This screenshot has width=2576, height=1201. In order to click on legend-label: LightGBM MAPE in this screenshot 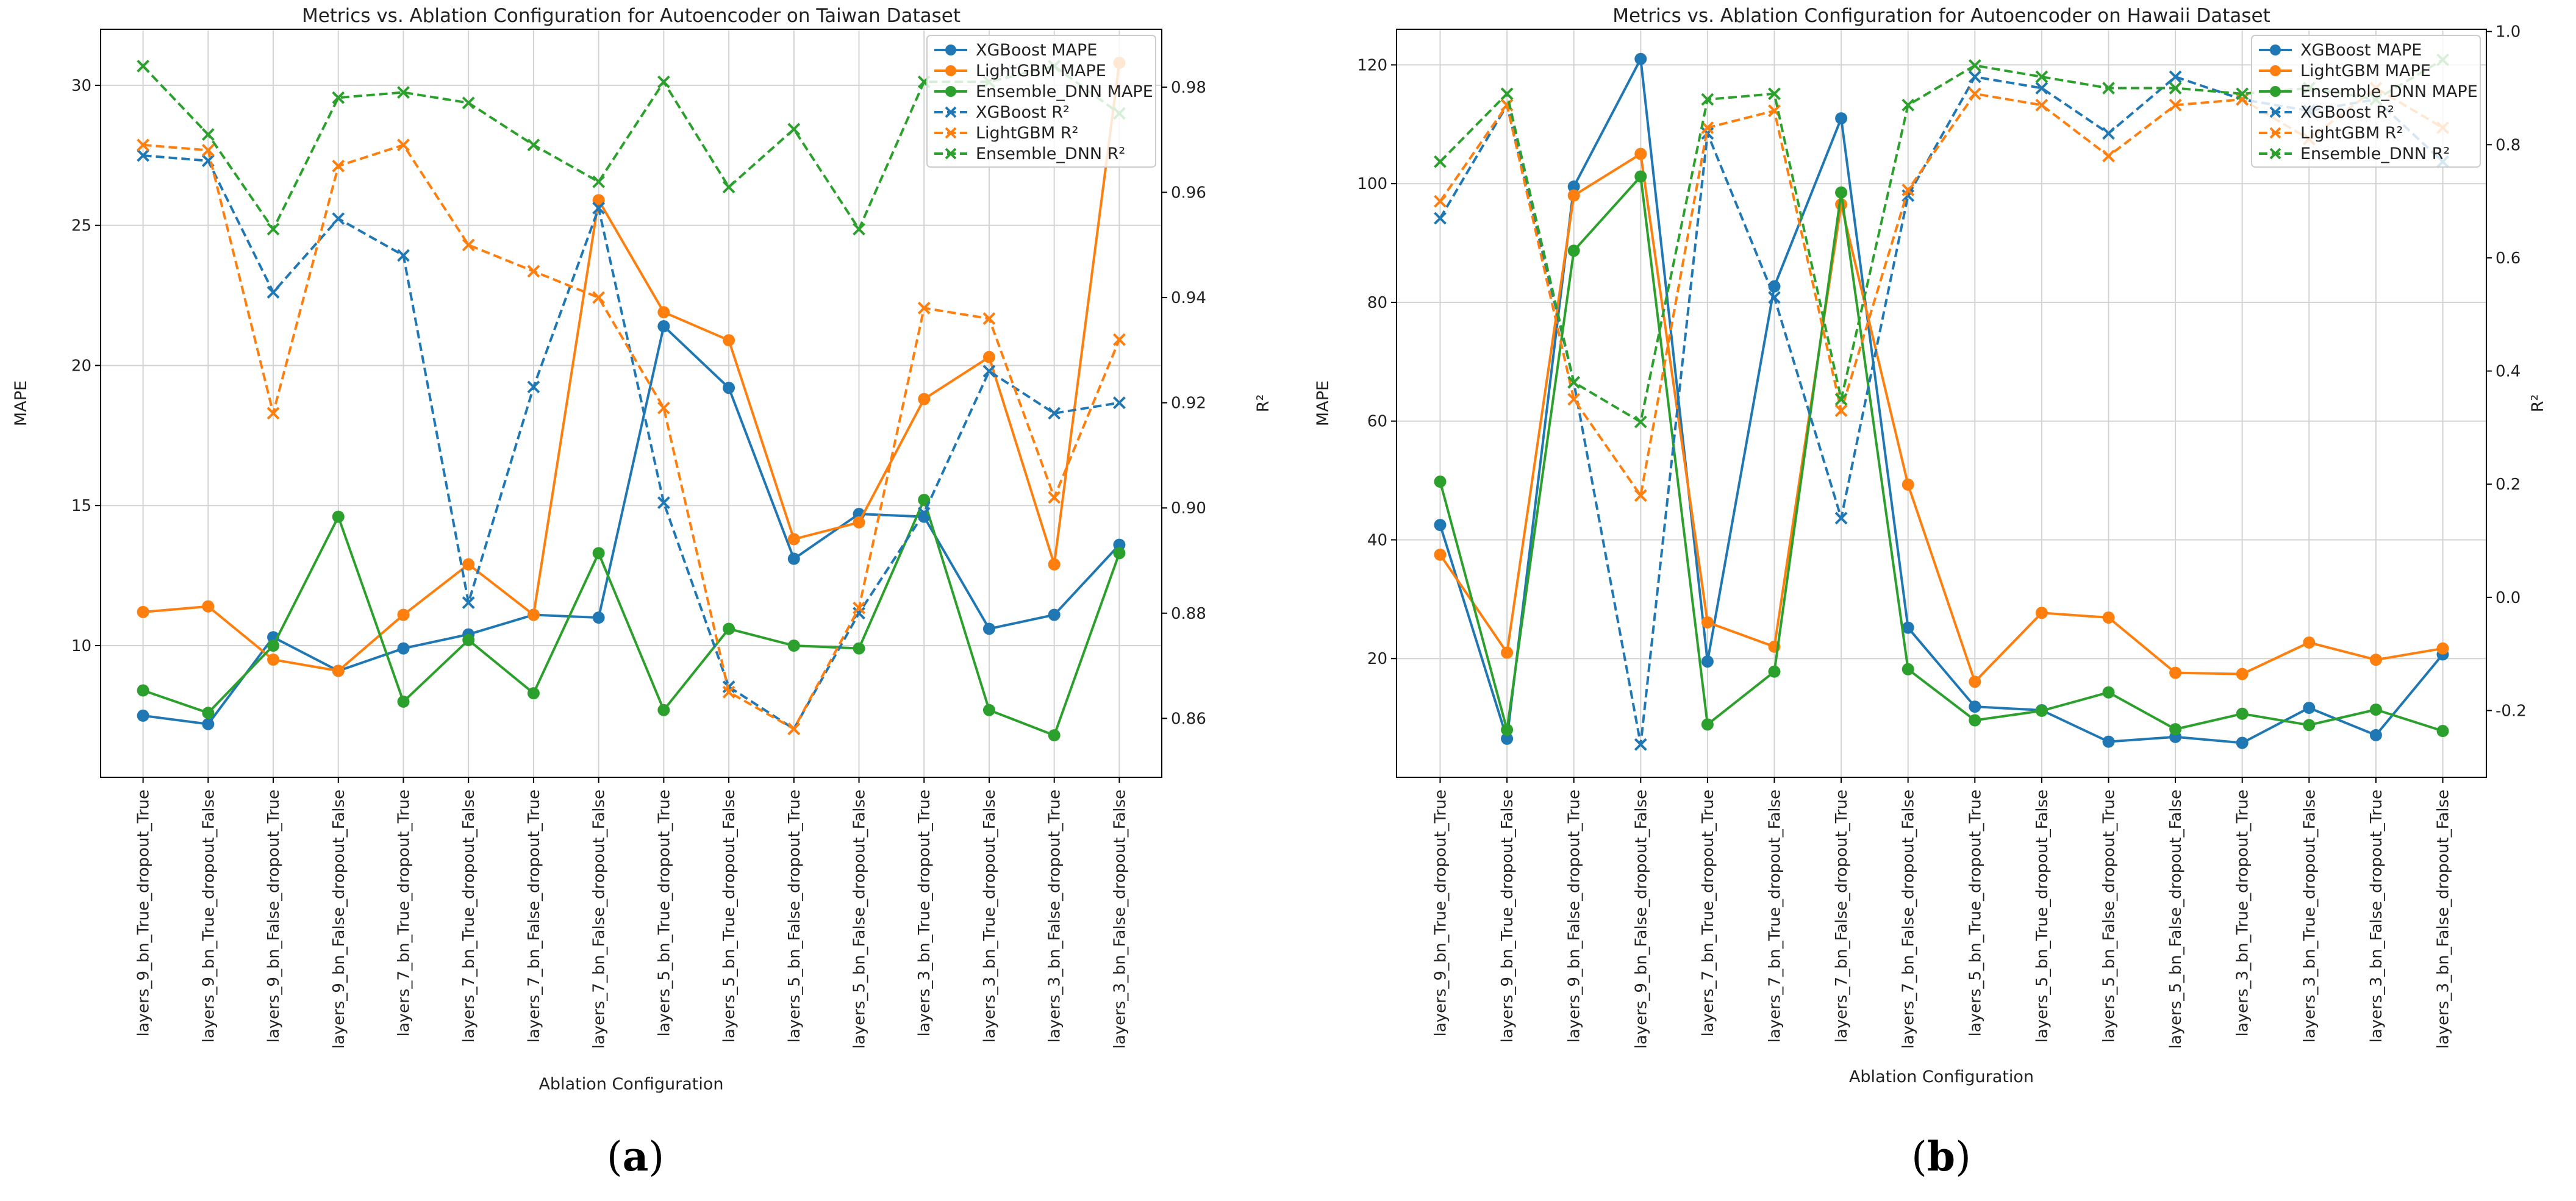, I will do `click(2365, 71)`.